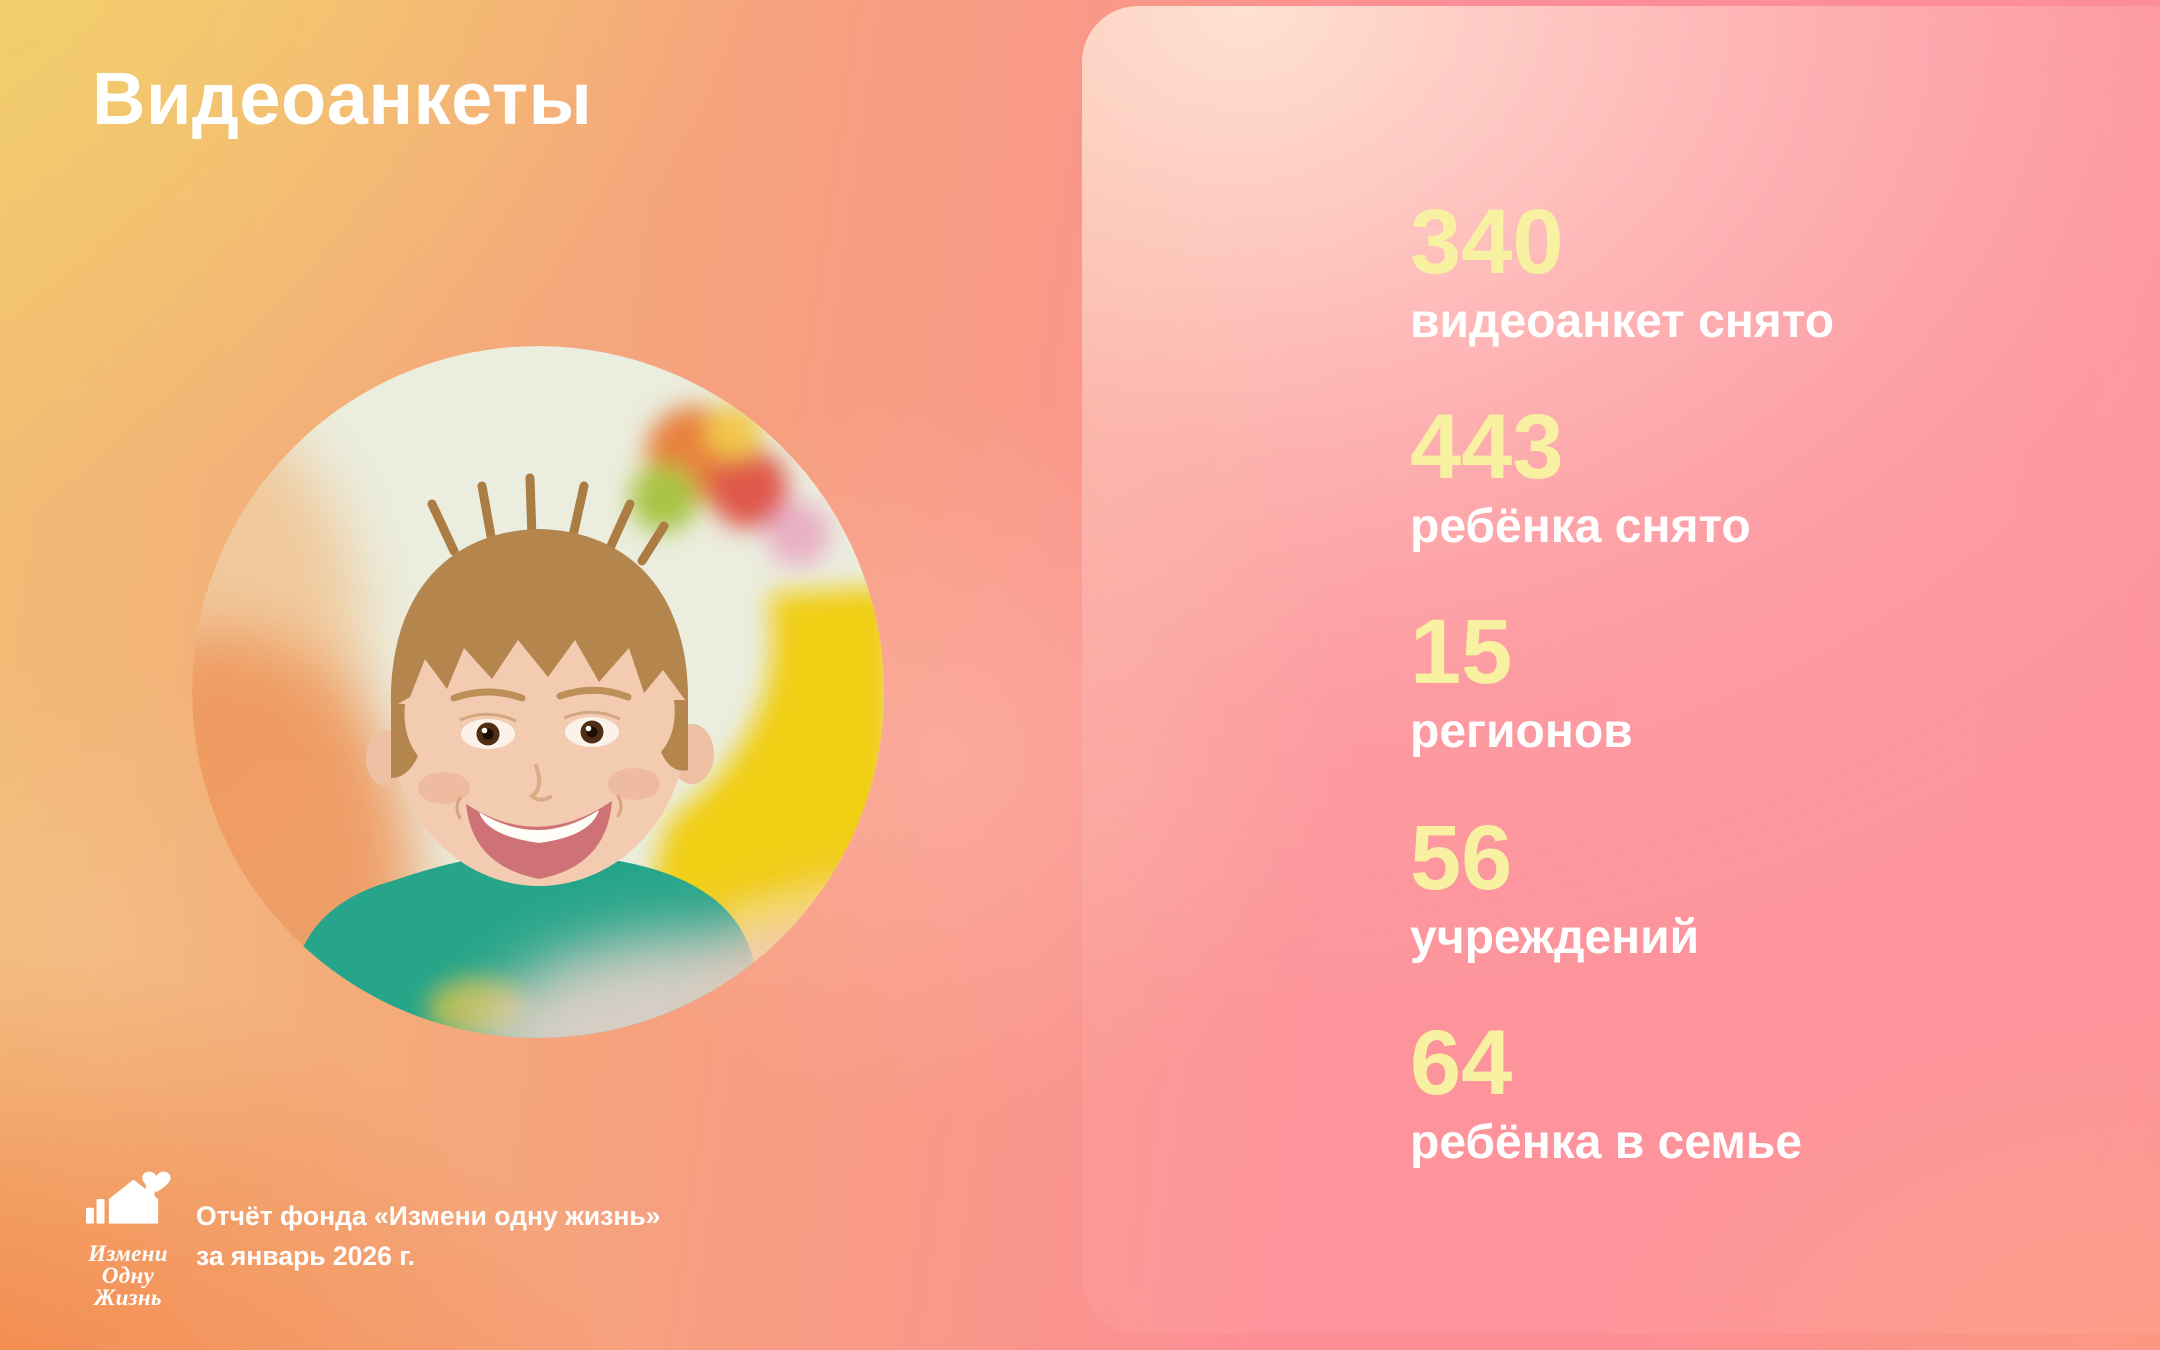 This screenshot has width=2160, height=1350. I want to click on logo-wordmark: Измени Одну Жизнь, so click(128, 1275).